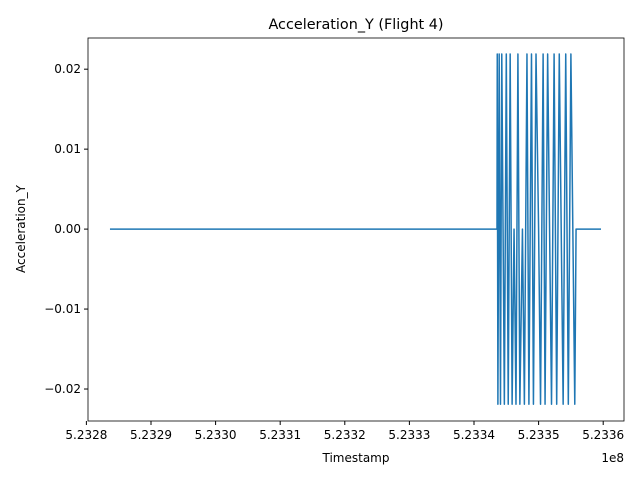 This screenshot has width=640, height=484. Describe the element at coordinates (216, 435) in the screenshot. I see `x-tick-label: 5.2330` at that location.